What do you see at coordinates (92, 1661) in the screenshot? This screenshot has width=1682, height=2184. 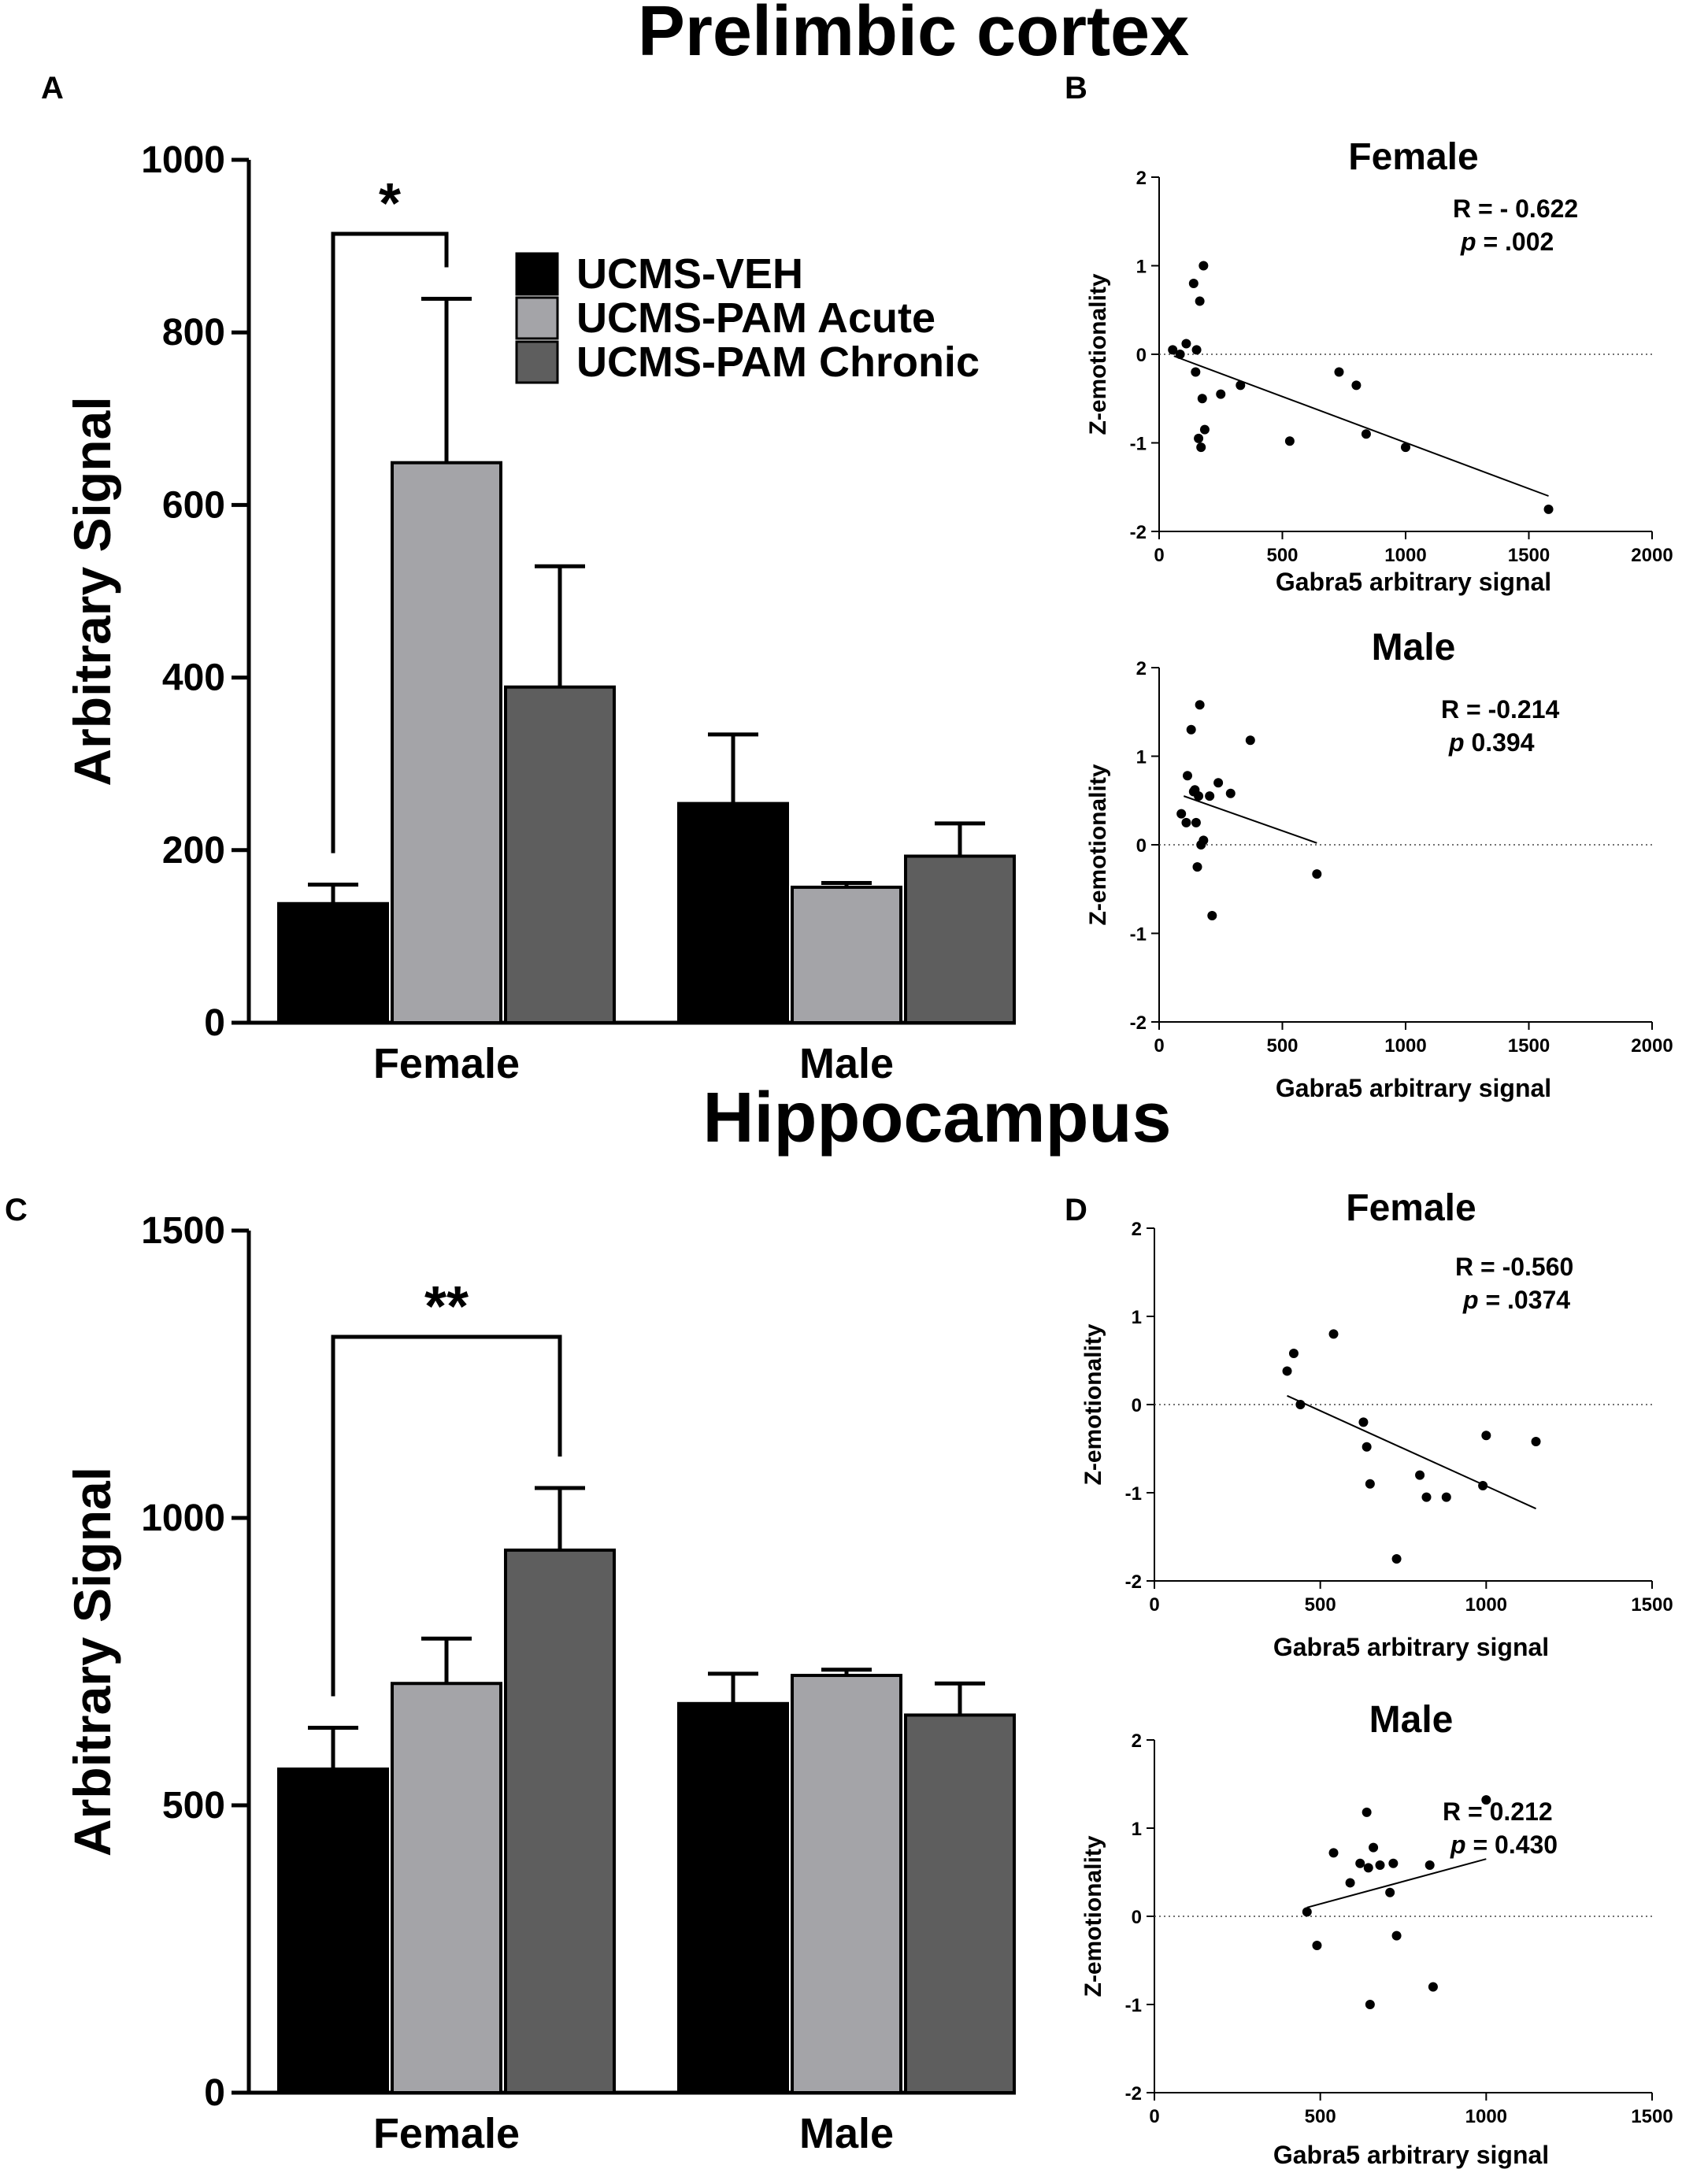 I see `y-axis-title: Arbitrary Signal` at bounding box center [92, 1661].